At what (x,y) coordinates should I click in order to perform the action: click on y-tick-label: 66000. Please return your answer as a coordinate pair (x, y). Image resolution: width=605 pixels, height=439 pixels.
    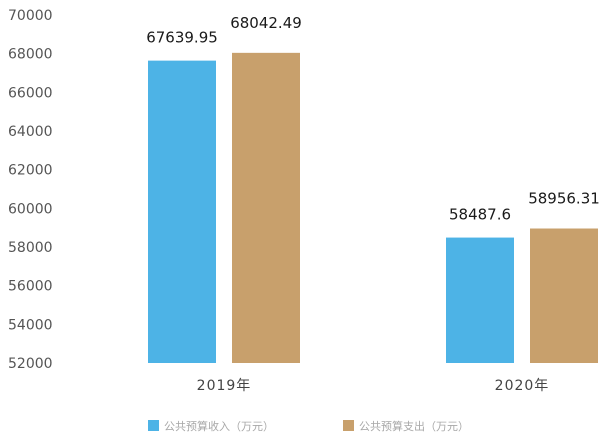
    Looking at the image, I should click on (30, 93).